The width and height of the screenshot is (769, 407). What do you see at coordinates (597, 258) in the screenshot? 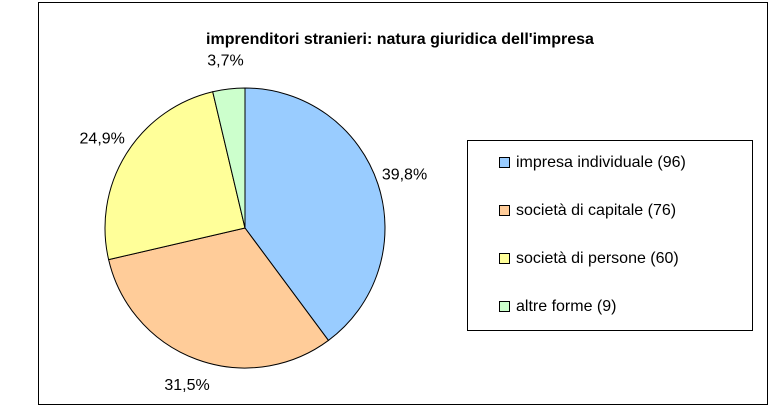
I see `legend-label: società di persone (60)` at bounding box center [597, 258].